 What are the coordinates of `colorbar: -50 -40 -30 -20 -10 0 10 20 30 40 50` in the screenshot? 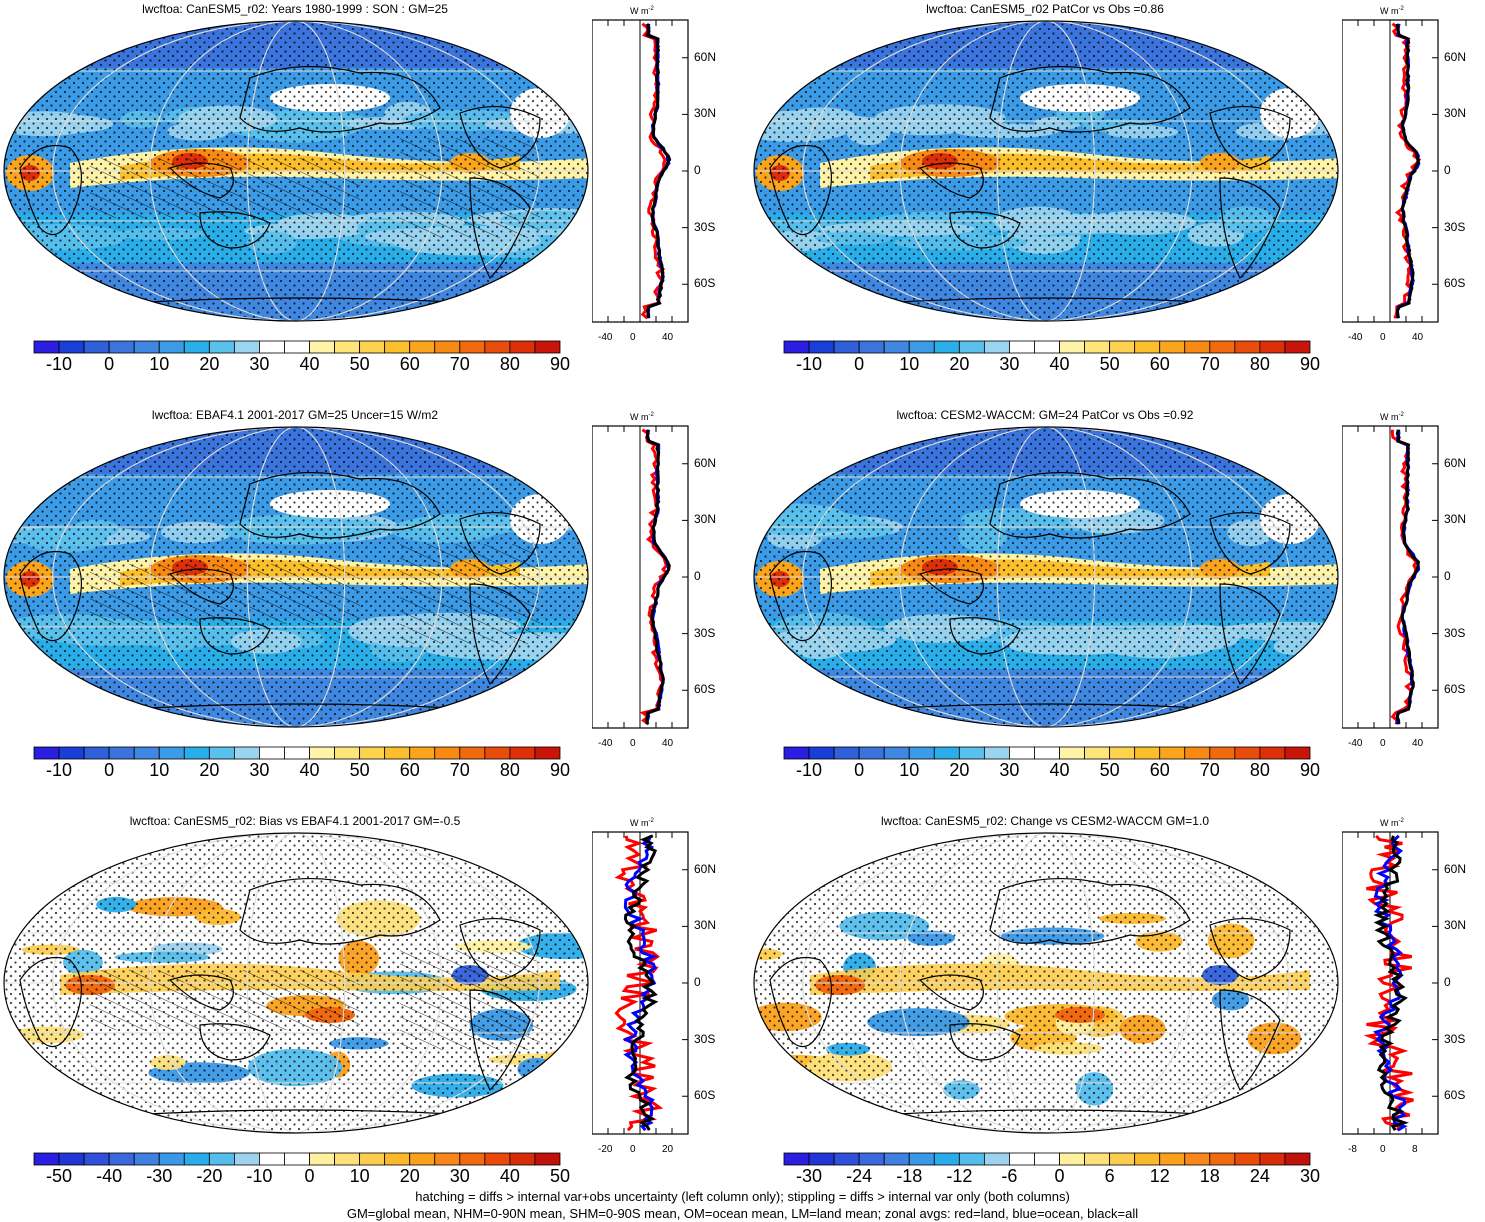 It's located at (301, 1172).